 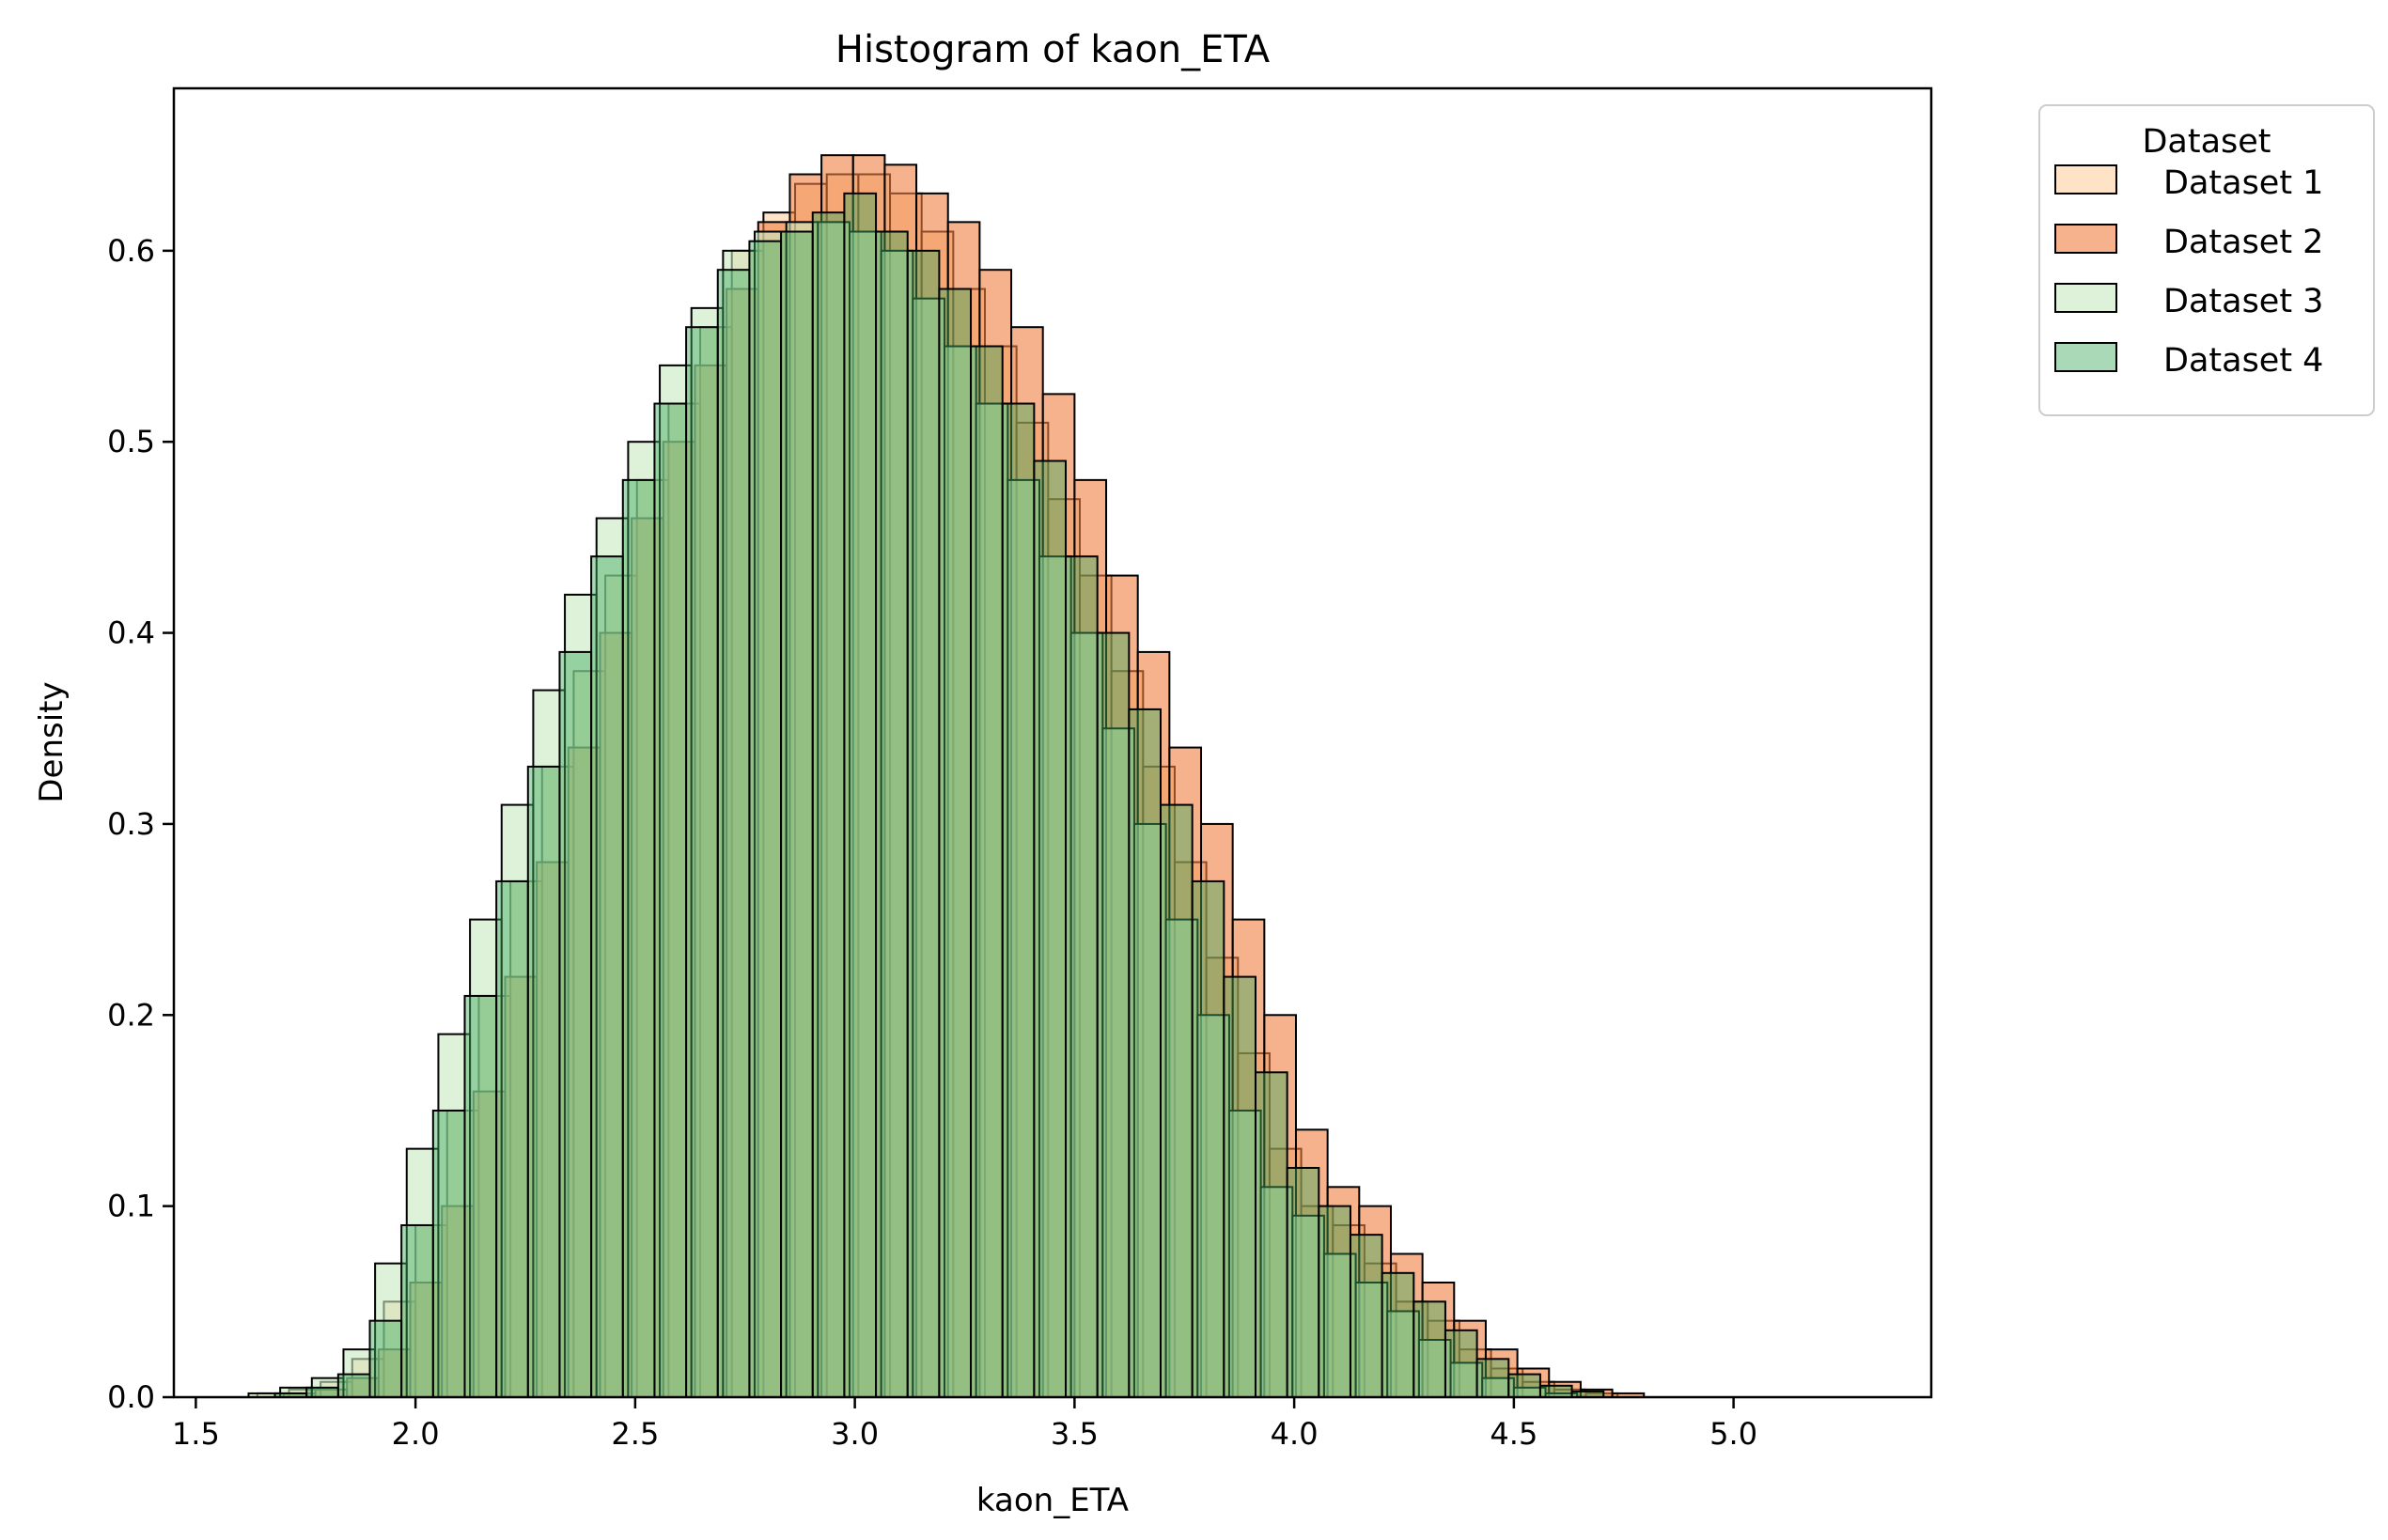 I want to click on y-tick-label: 0.1, so click(x=131, y=1206).